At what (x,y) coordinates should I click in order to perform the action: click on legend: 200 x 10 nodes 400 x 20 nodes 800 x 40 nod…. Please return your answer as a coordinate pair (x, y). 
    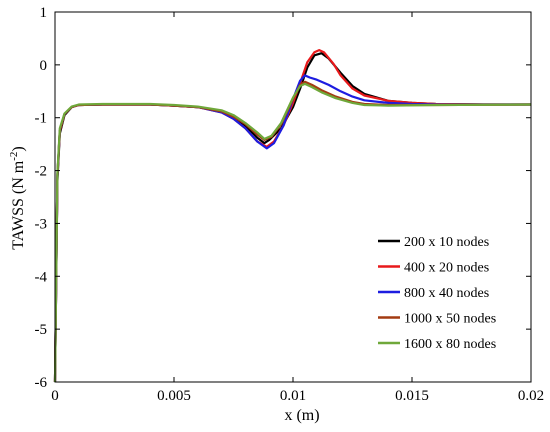
    Looking at the image, I should click on (437, 293).